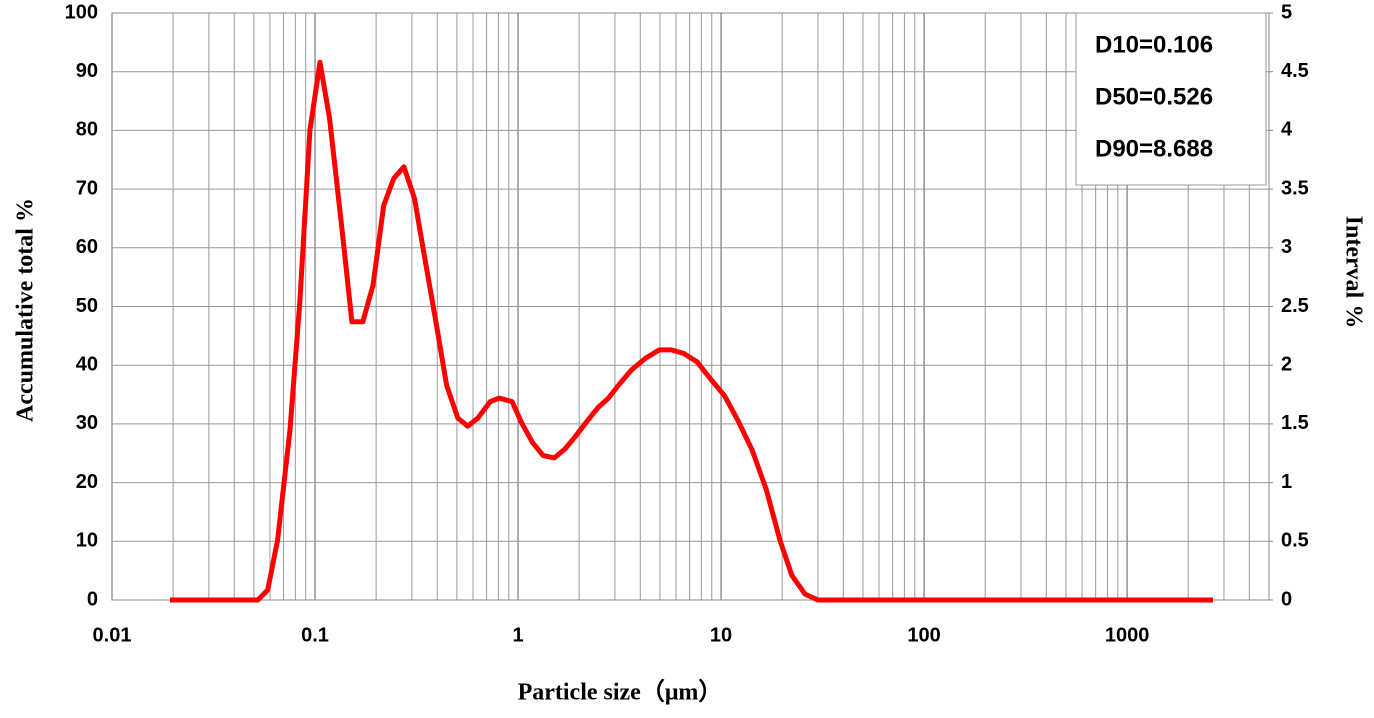 This screenshot has width=1374, height=718. What do you see at coordinates (1353, 272) in the screenshot?
I see `y2-axis-title: Interval %` at bounding box center [1353, 272].